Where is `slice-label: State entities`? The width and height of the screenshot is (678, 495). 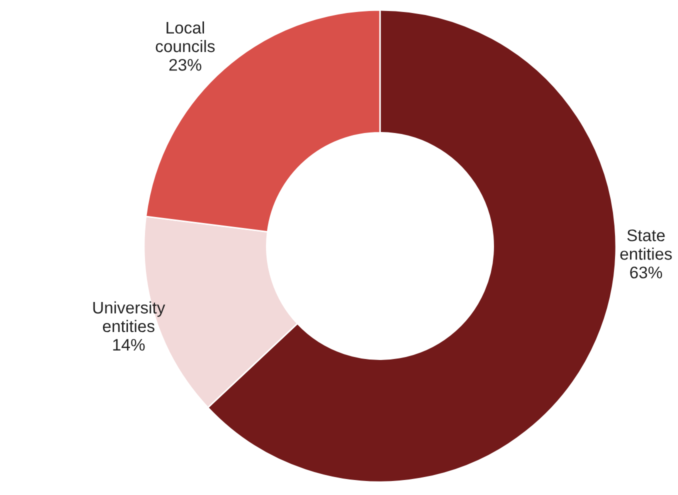
slice-label: State entities is located at coordinates (646, 244).